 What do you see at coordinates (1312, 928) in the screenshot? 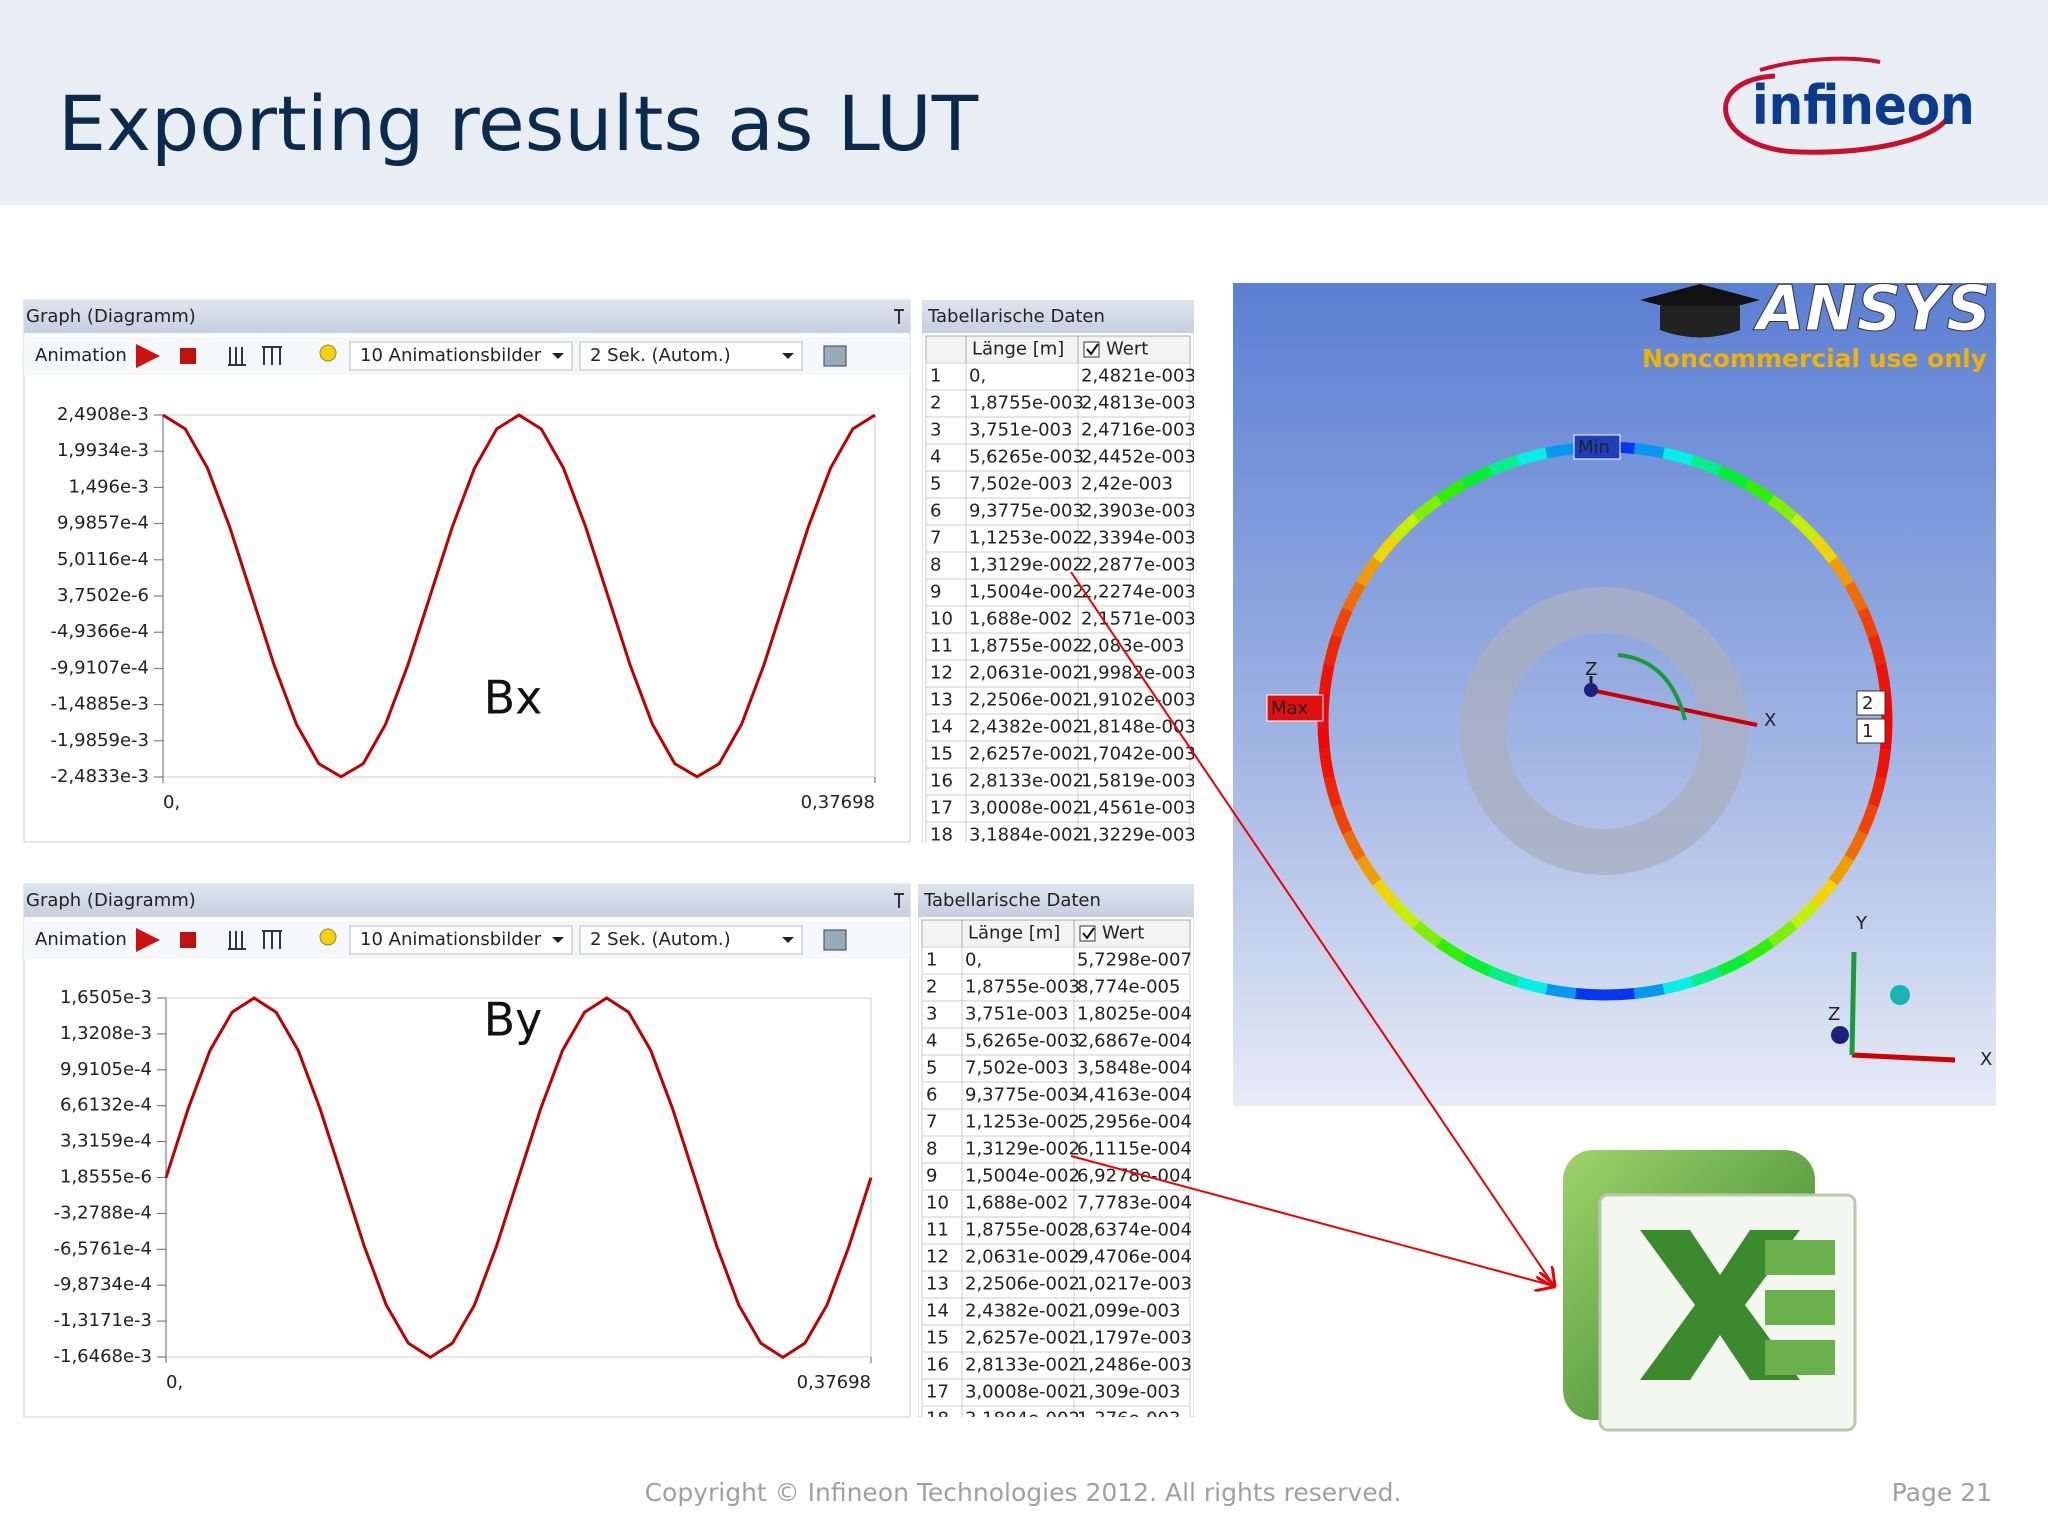
I see `arrow` at bounding box center [1312, 928].